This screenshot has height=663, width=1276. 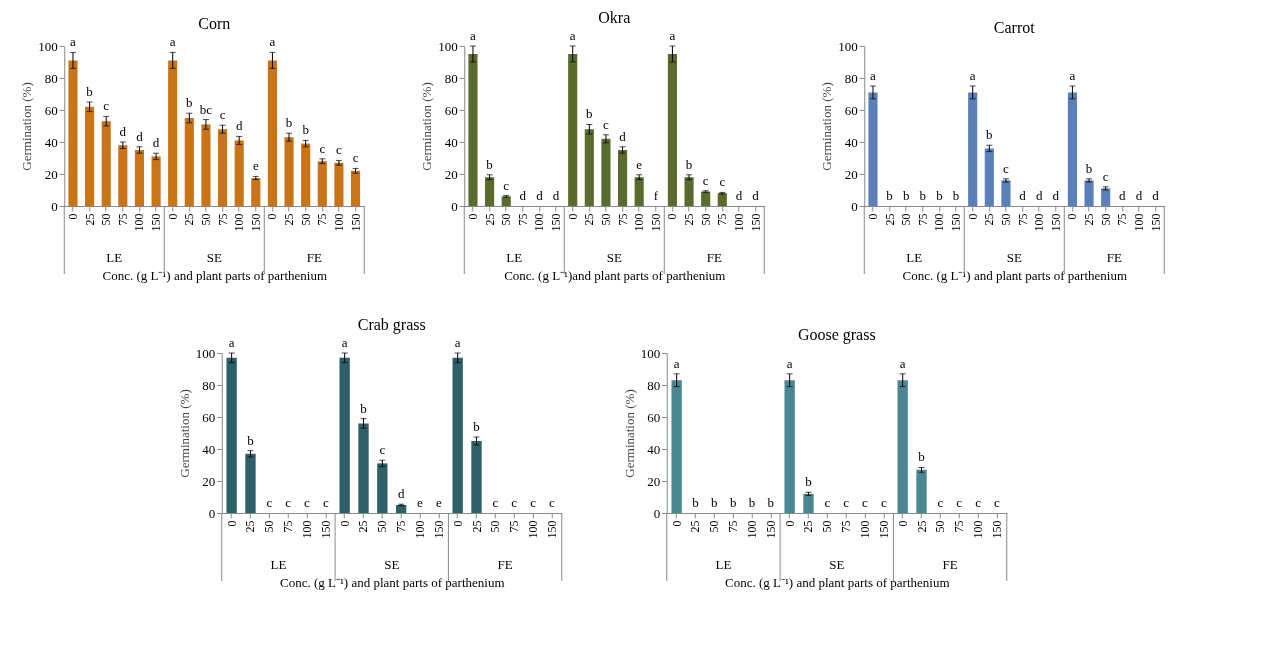 I want to click on y-tick-label: 60, so click(x=851, y=110).